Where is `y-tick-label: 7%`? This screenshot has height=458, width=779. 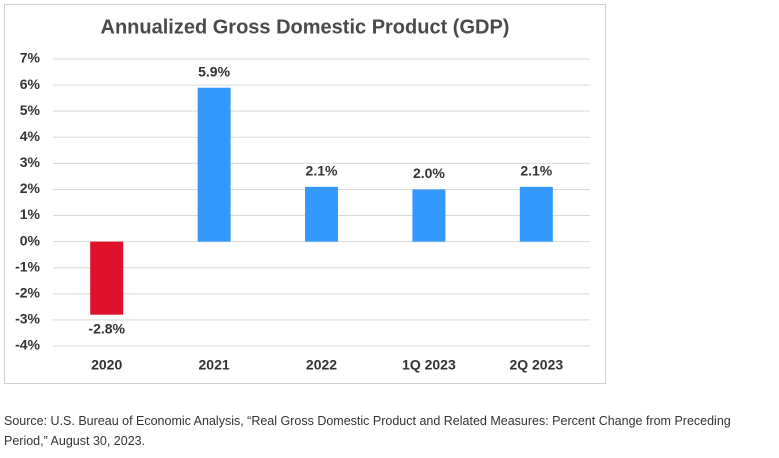 y-tick-label: 7% is located at coordinates (30, 58).